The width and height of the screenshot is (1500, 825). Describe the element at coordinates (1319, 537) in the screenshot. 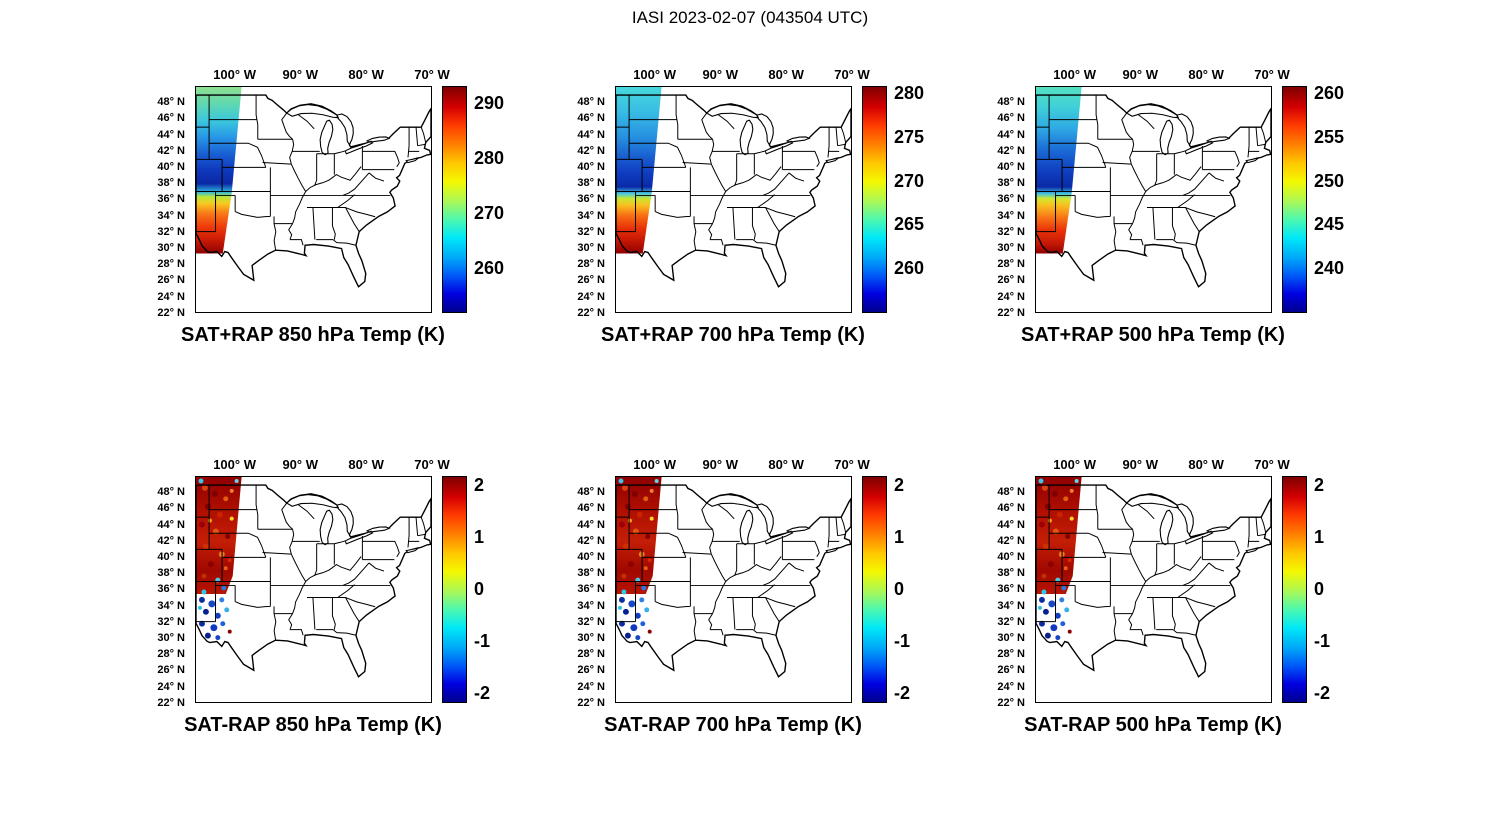

I see `colorbar-tick-label: 1` at that location.